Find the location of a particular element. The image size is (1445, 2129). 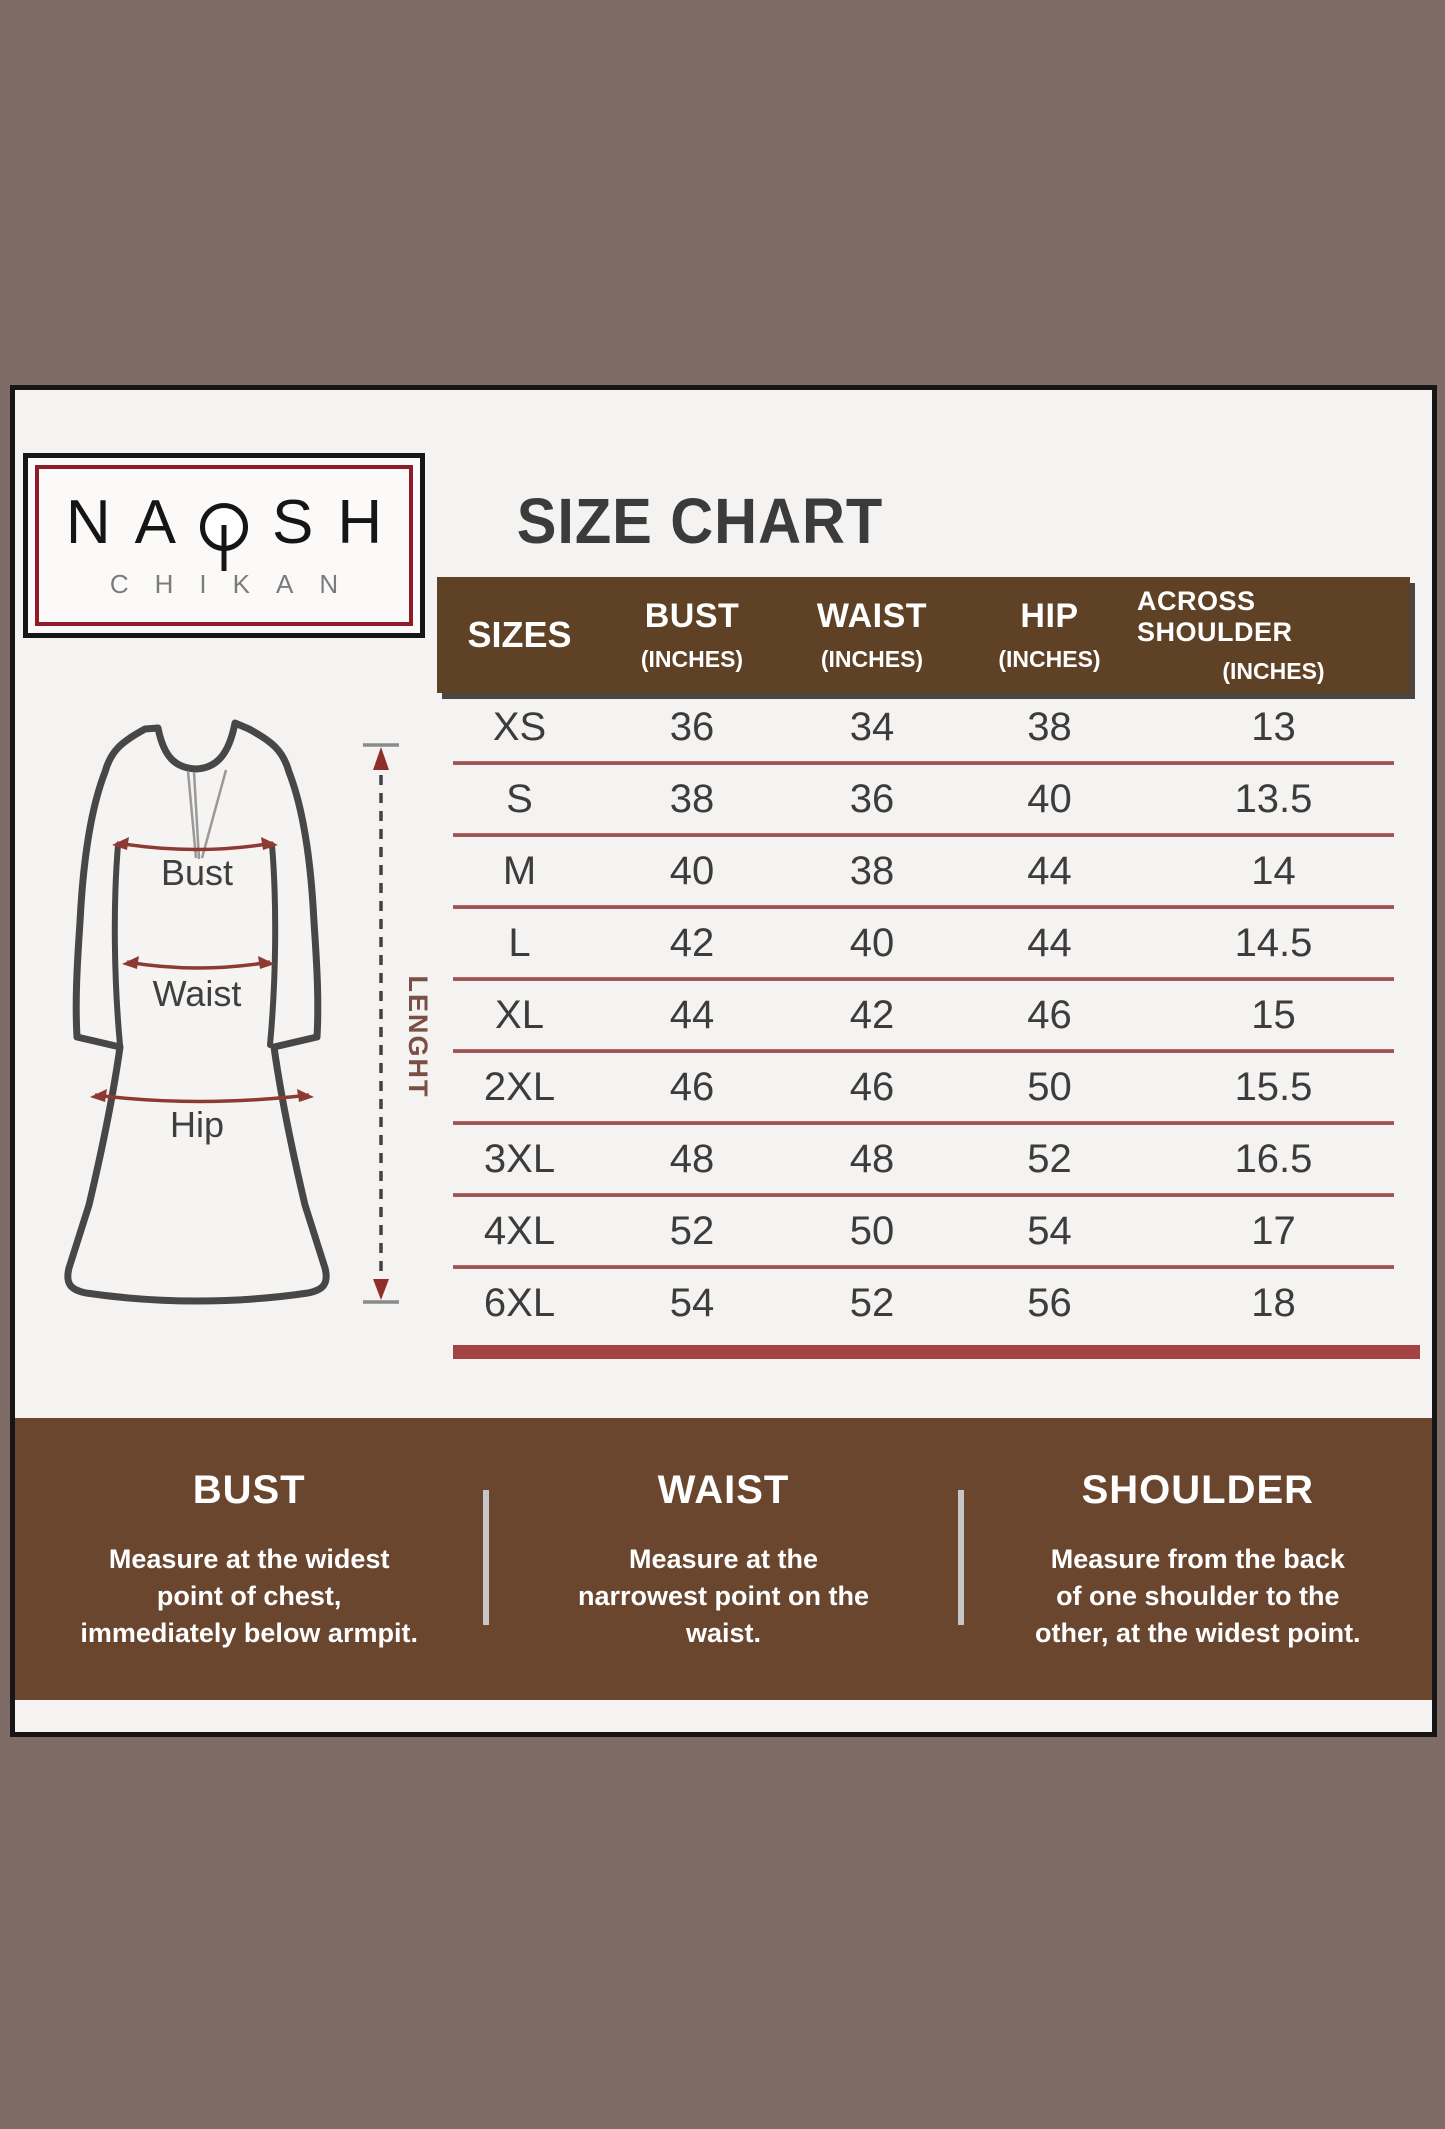

hip-cell: 50 is located at coordinates (1049, 1086).